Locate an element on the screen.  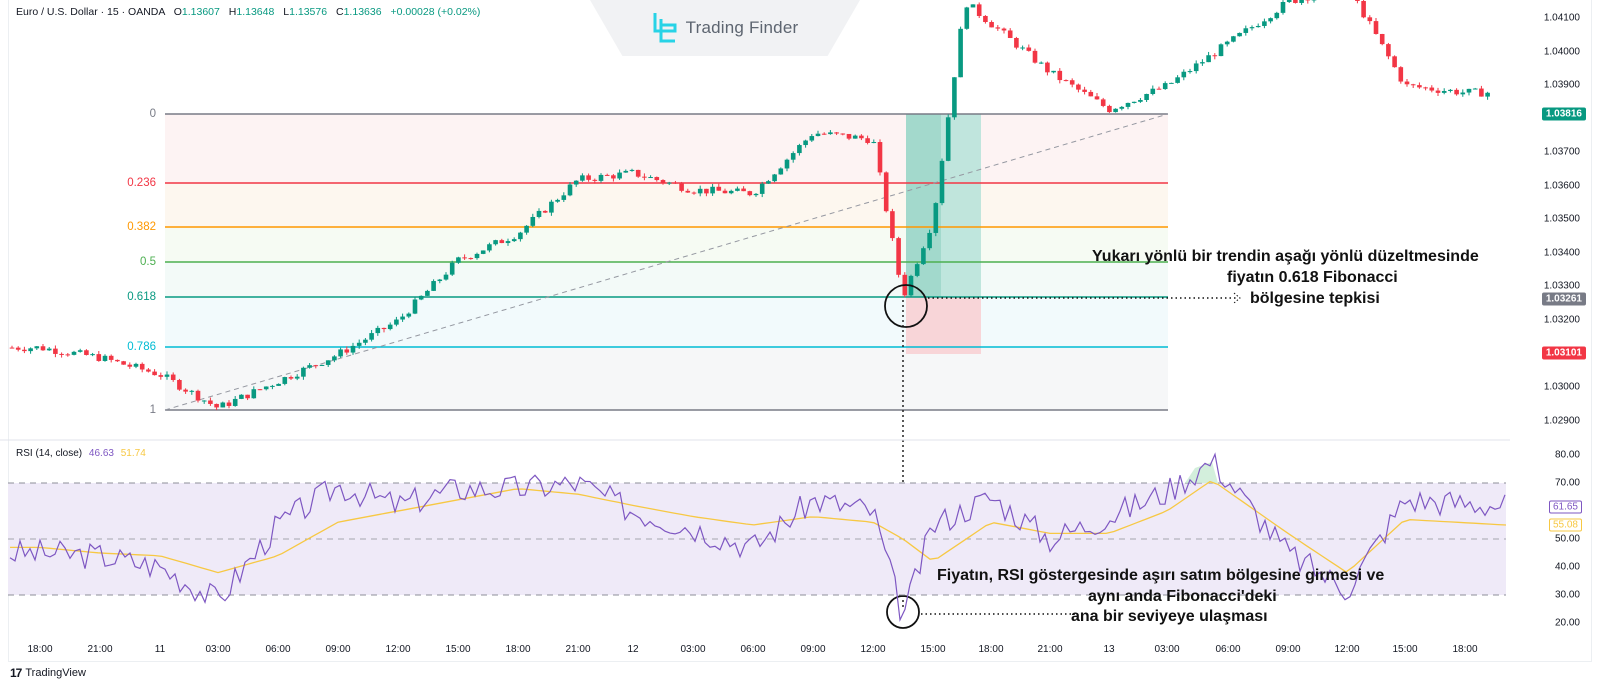
entry-price-badge: 1.03261 is located at coordinates (1563, 299).